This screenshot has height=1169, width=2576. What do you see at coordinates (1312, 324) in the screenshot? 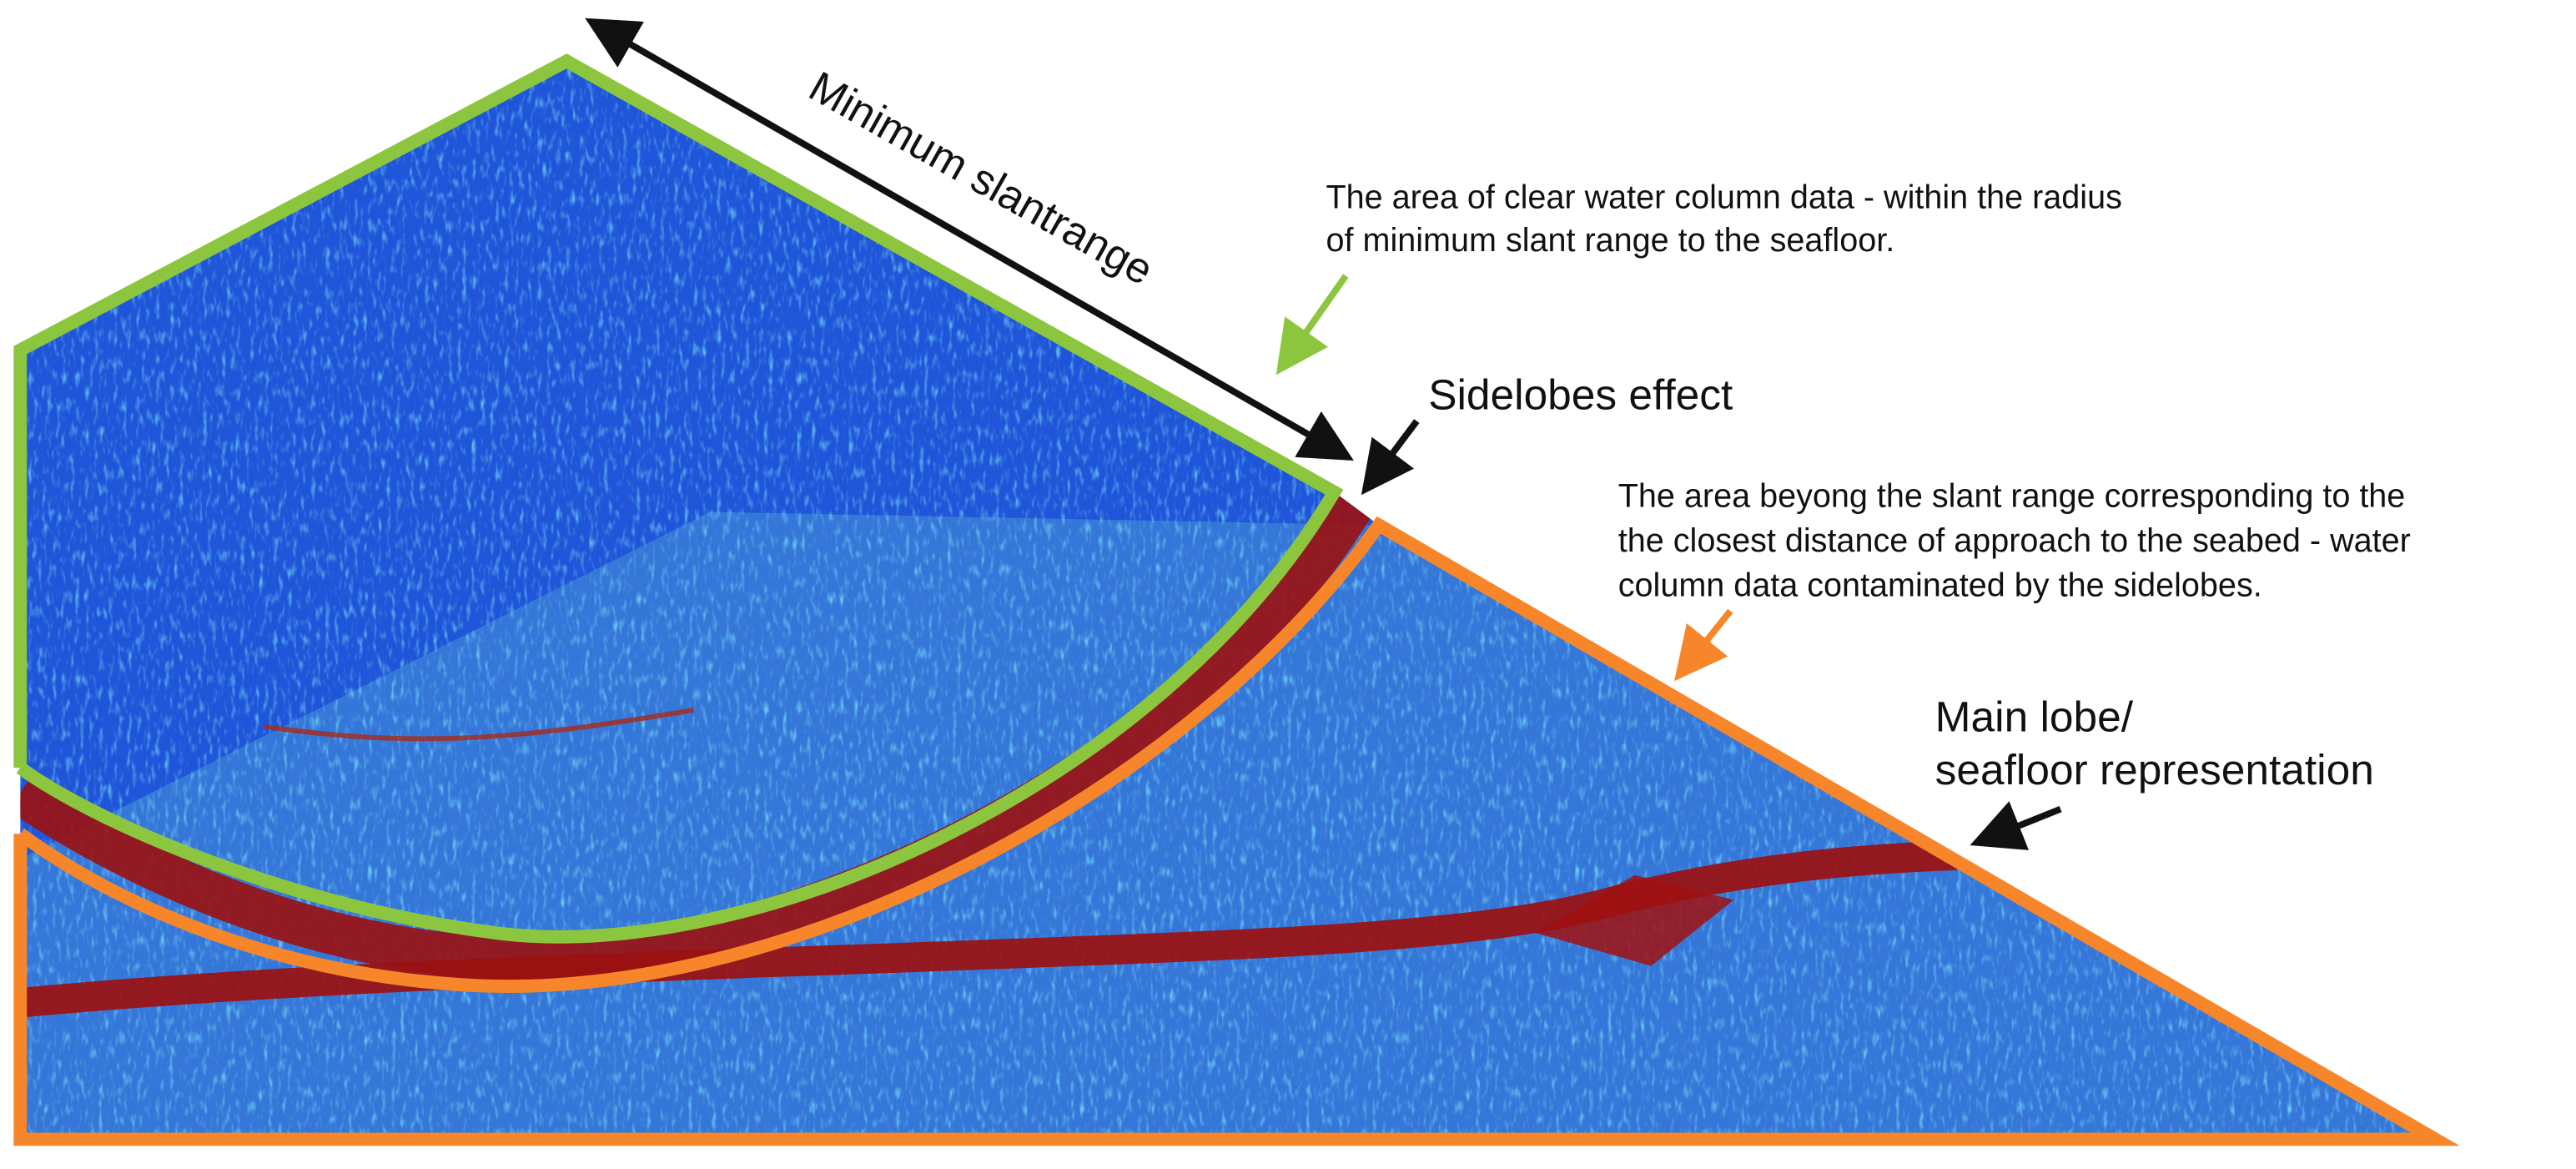
I see `clear-area-arrow` at bounding box center [1312, 324].